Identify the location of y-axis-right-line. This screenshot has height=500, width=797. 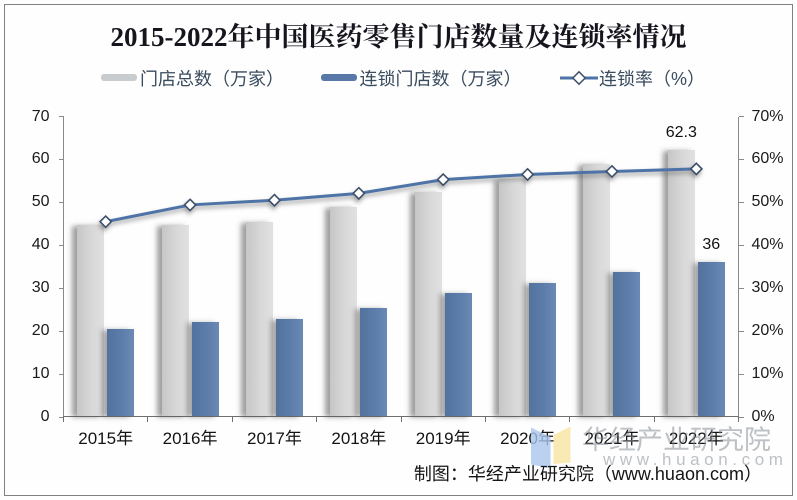
(738, 266).